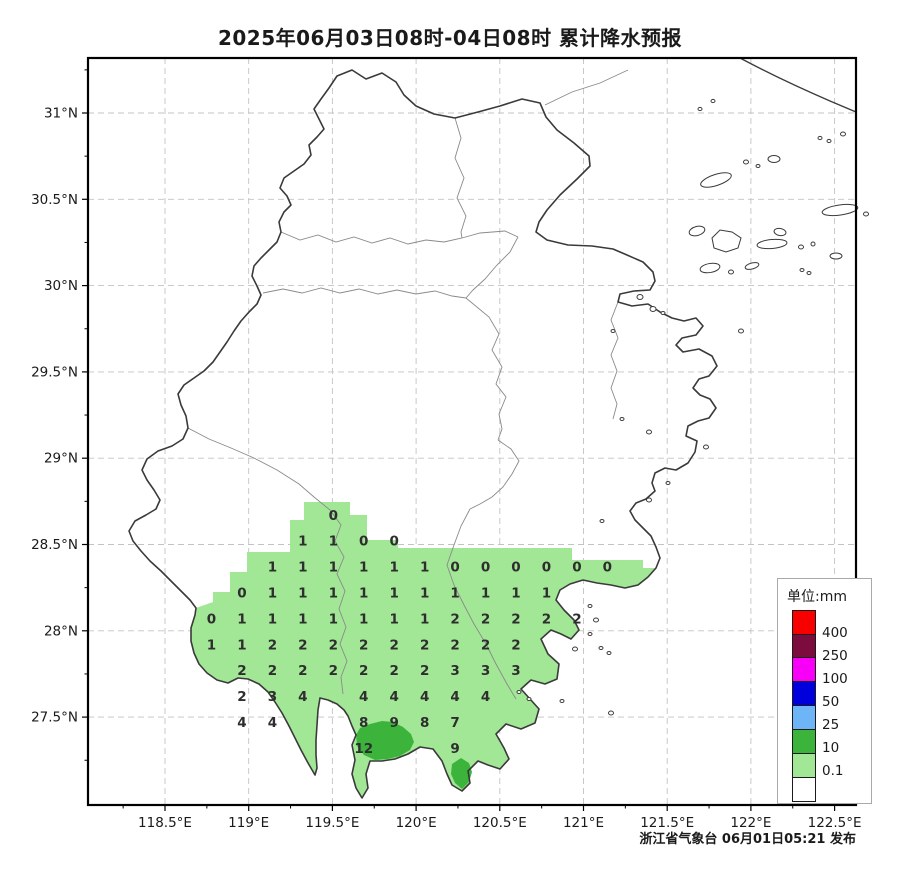 The height and width of the screenshot is (877, 900). What do you see at coordinates (61, 459) in the screenshot?
I see `y-axis-label: 29°N` at bounding box center [61, 459].